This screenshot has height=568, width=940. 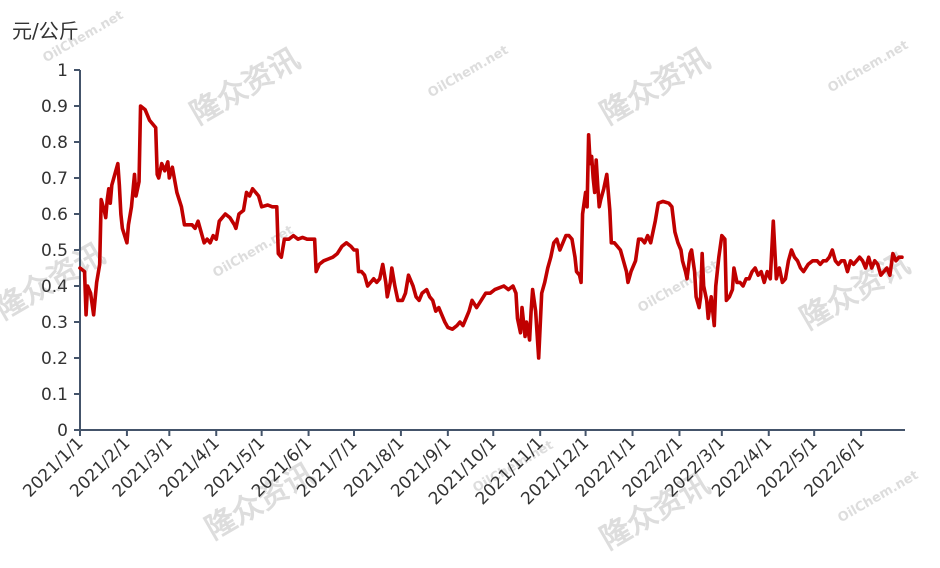 I want to click on y-axis-ticks: 0 0.1 0.2 0.3 0.4 0.5 0.6 0.7 0.8 0.9 1, so click(x=60, y=251).